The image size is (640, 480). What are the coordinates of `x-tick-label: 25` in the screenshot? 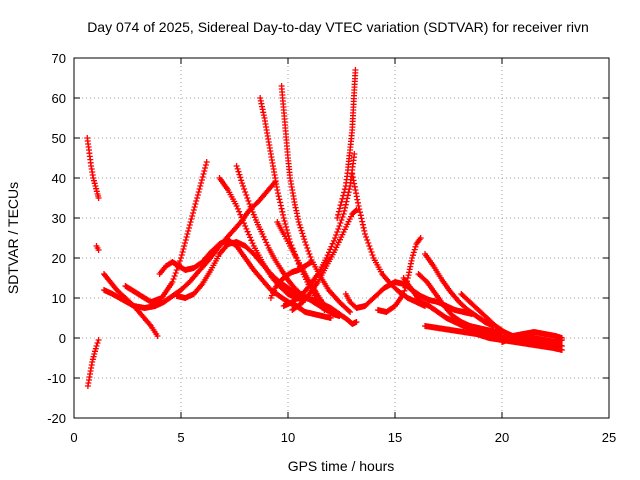 It's located at (609, 437).